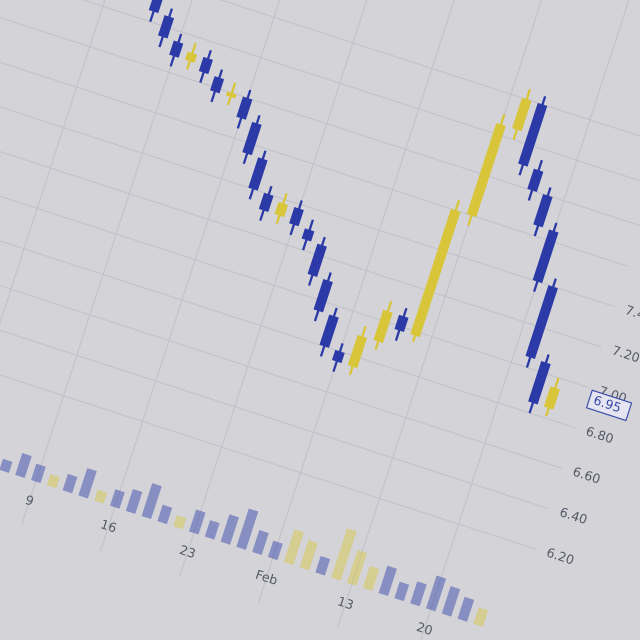  Describe the element at coordinates (425, 628) in the screenshot. I see `x-tick-label: 20` at that location.